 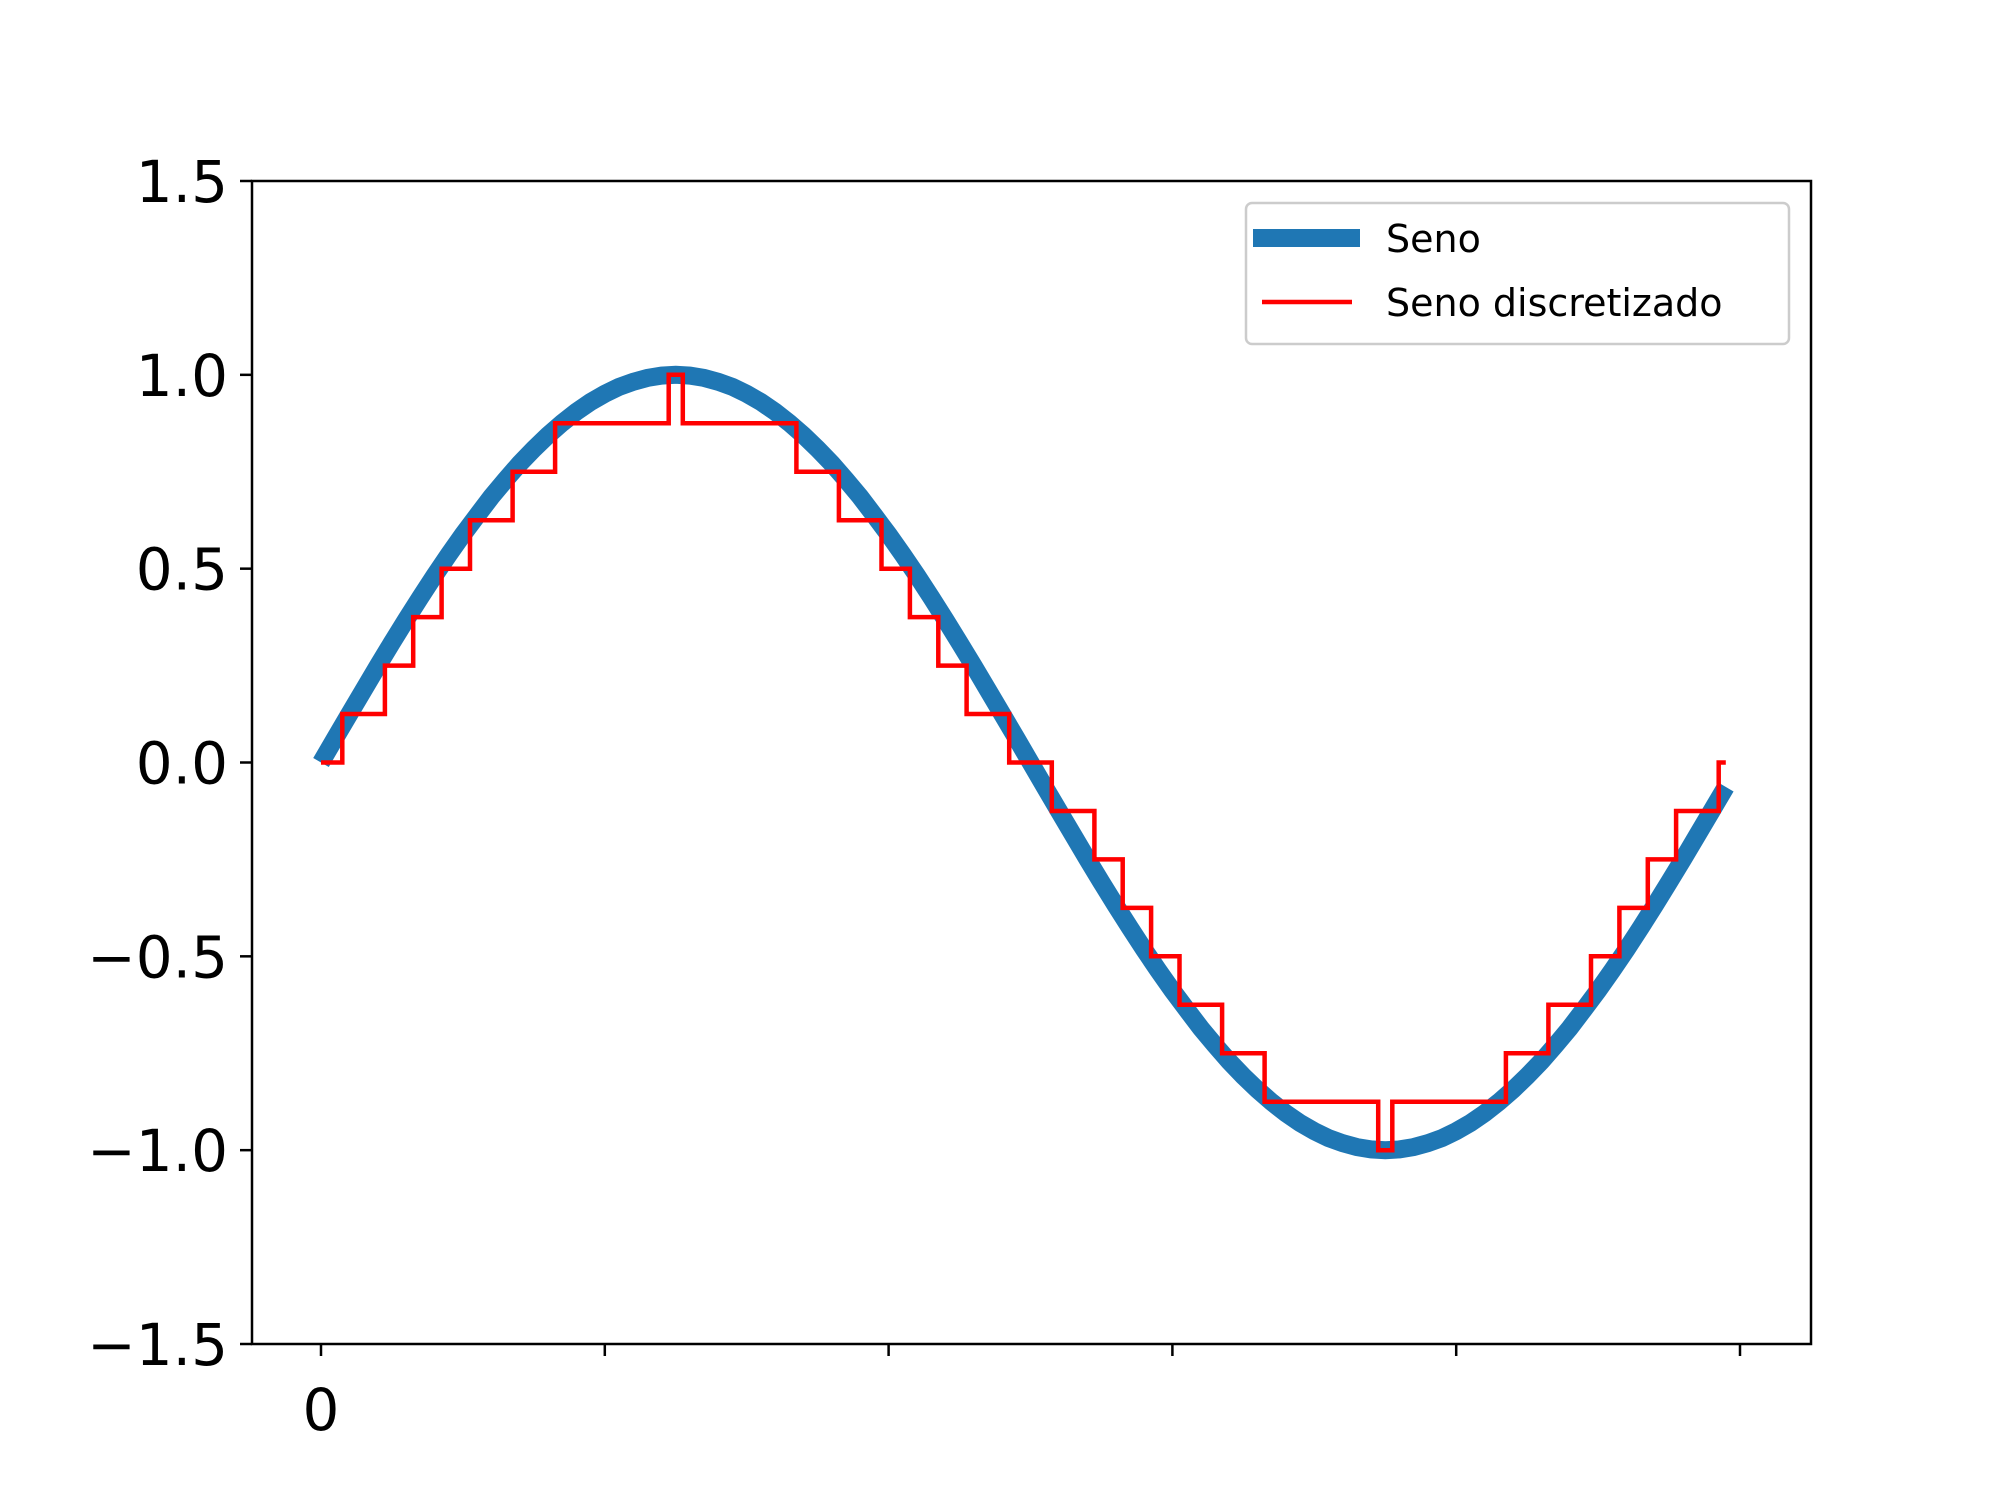 I want to click on y-tick-label: −1.5, so click(x=157, y=1345).